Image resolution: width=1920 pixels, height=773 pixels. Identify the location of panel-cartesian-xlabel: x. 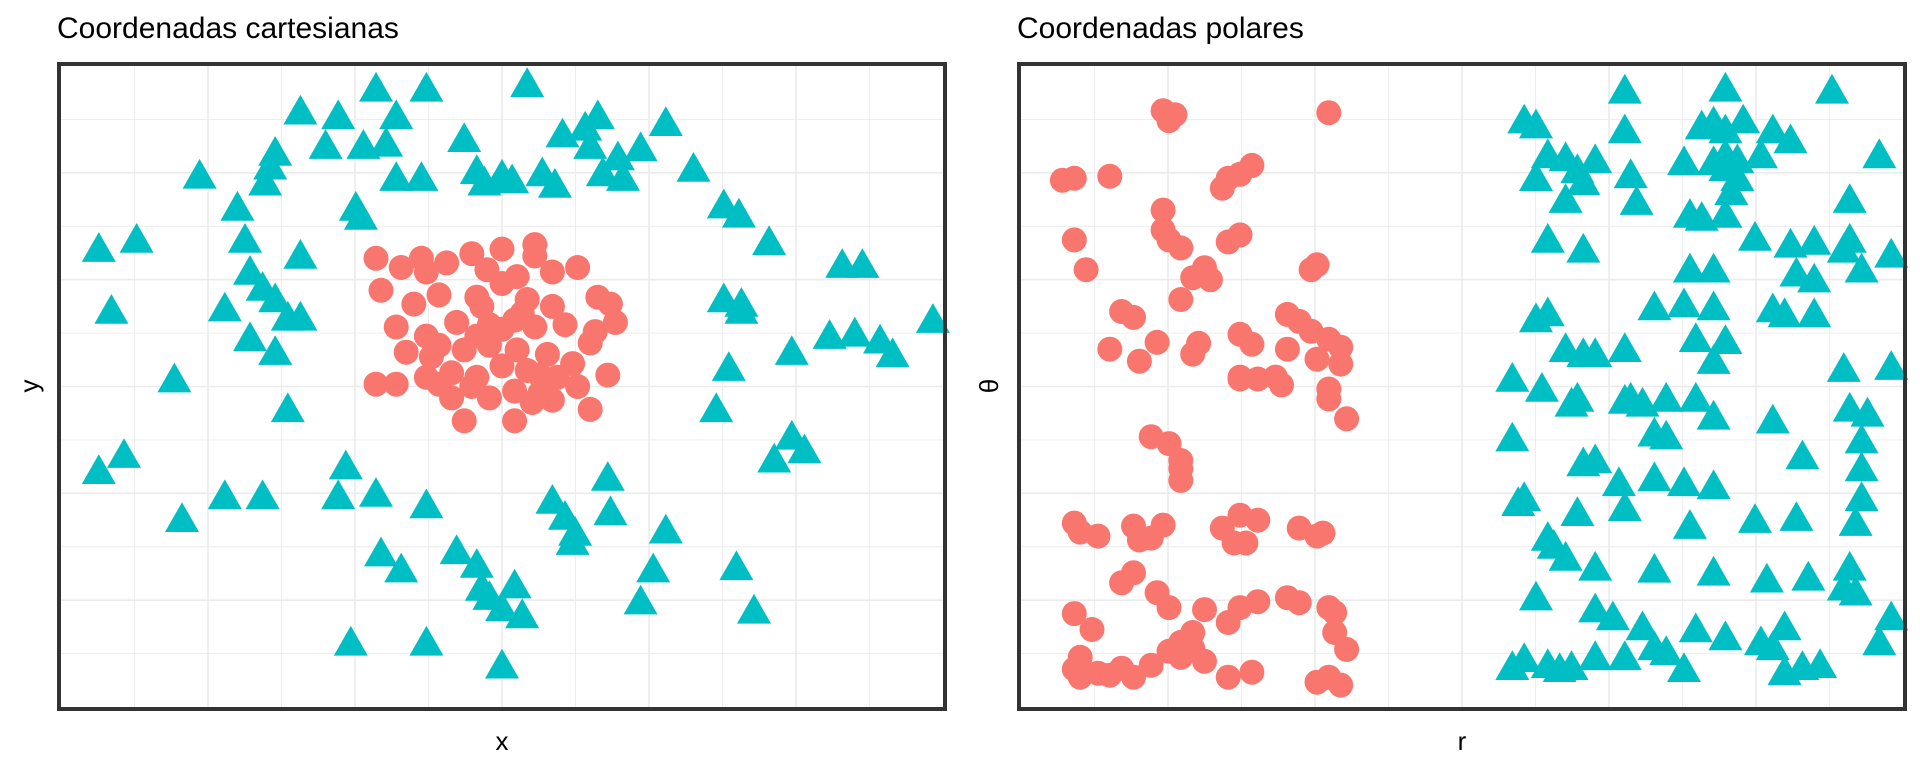
(502, 741).